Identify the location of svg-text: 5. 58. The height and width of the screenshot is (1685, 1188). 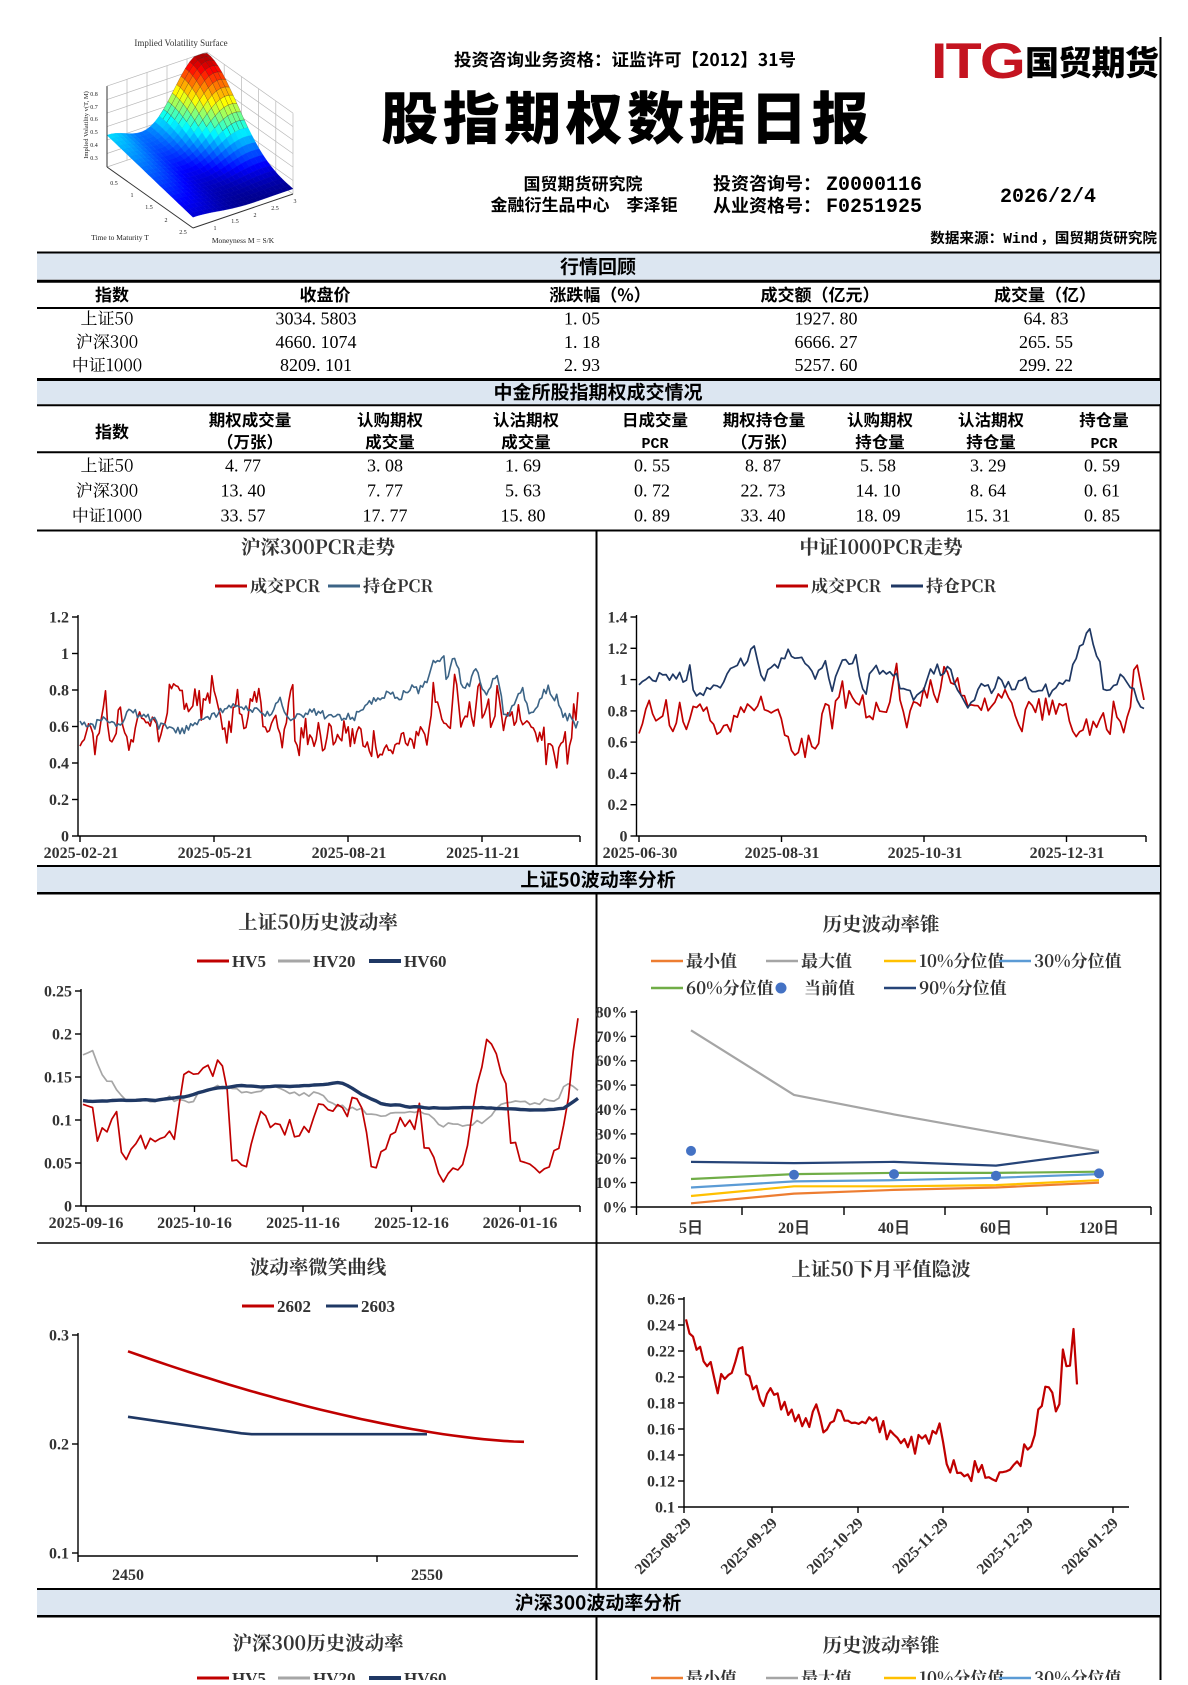
(878, 466).